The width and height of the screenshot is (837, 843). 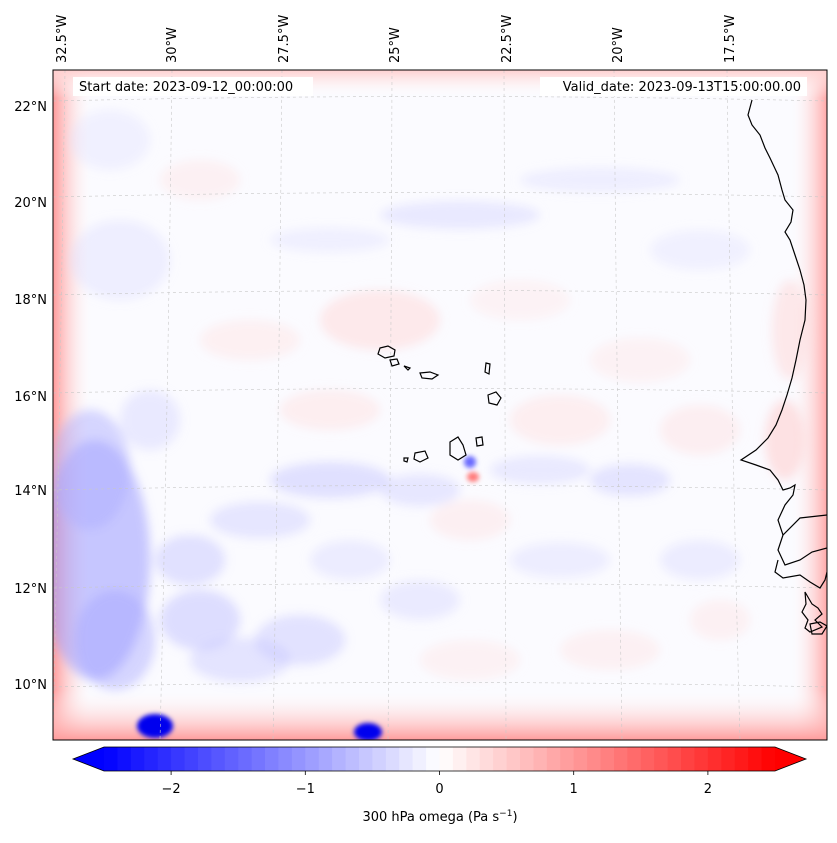 What do you see at coordinates (470, 462) in the screenshot?
I see `blue-spot-capeverde` at bounding box center [470, 462].